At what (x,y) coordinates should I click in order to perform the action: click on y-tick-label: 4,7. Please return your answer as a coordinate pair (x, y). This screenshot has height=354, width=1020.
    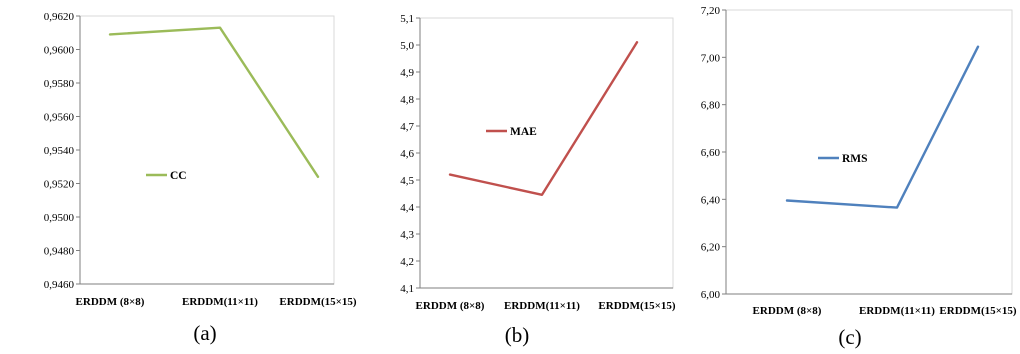
    Looking at the image, I should click on (407, 127).